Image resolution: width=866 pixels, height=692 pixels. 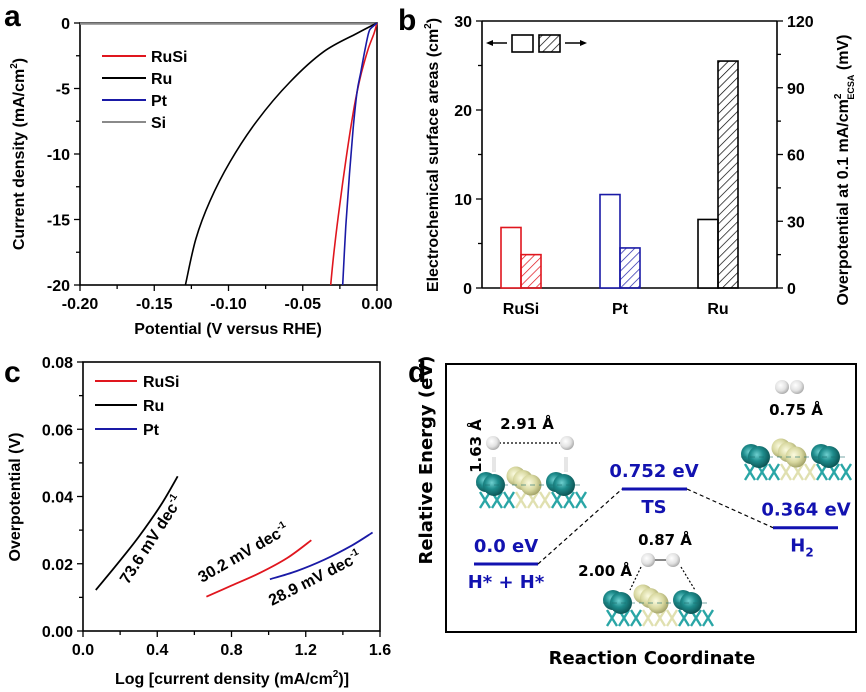 What do you see at coordinates (635, 578) in the screenshot?
I see `ts-distance-line` at bounding box center [635, 578].